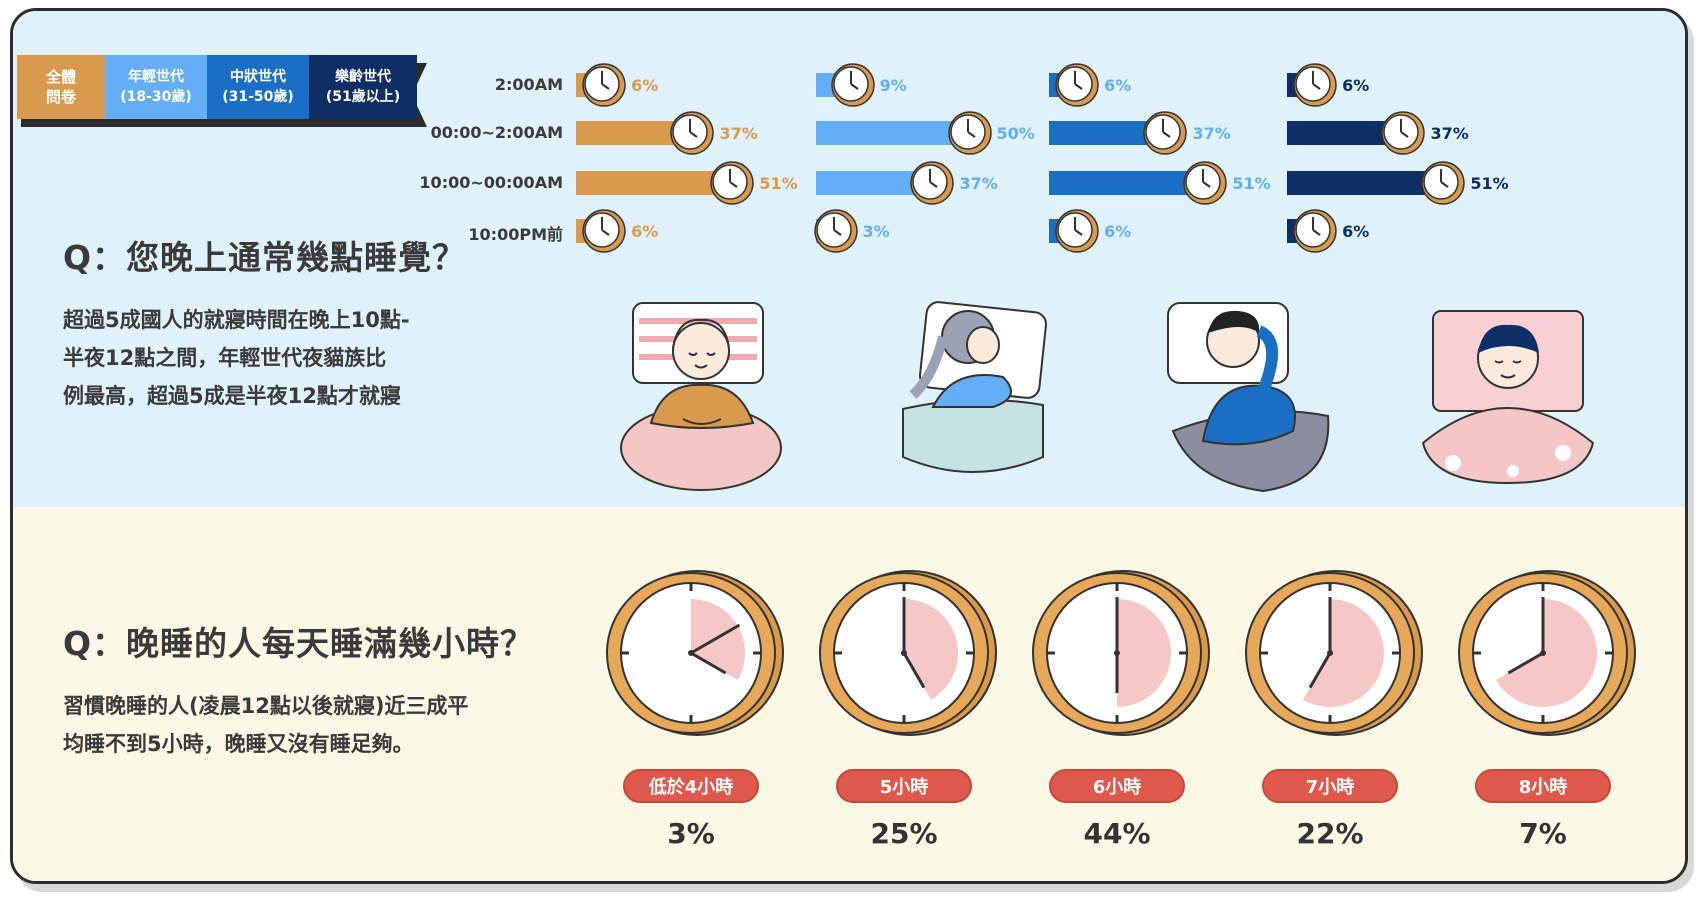 The image size is (1700, 900). I want to click on hours-percent-label: 7%, so click(1543, 833).